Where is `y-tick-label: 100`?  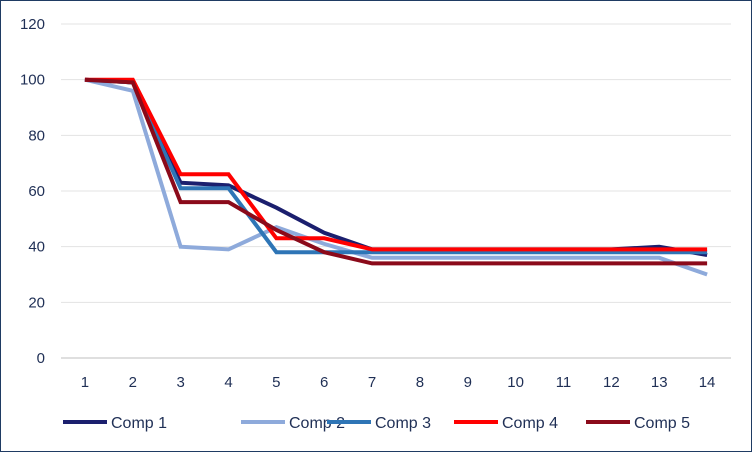 y-tick-label: 100 is located at coordinates (32, 80).